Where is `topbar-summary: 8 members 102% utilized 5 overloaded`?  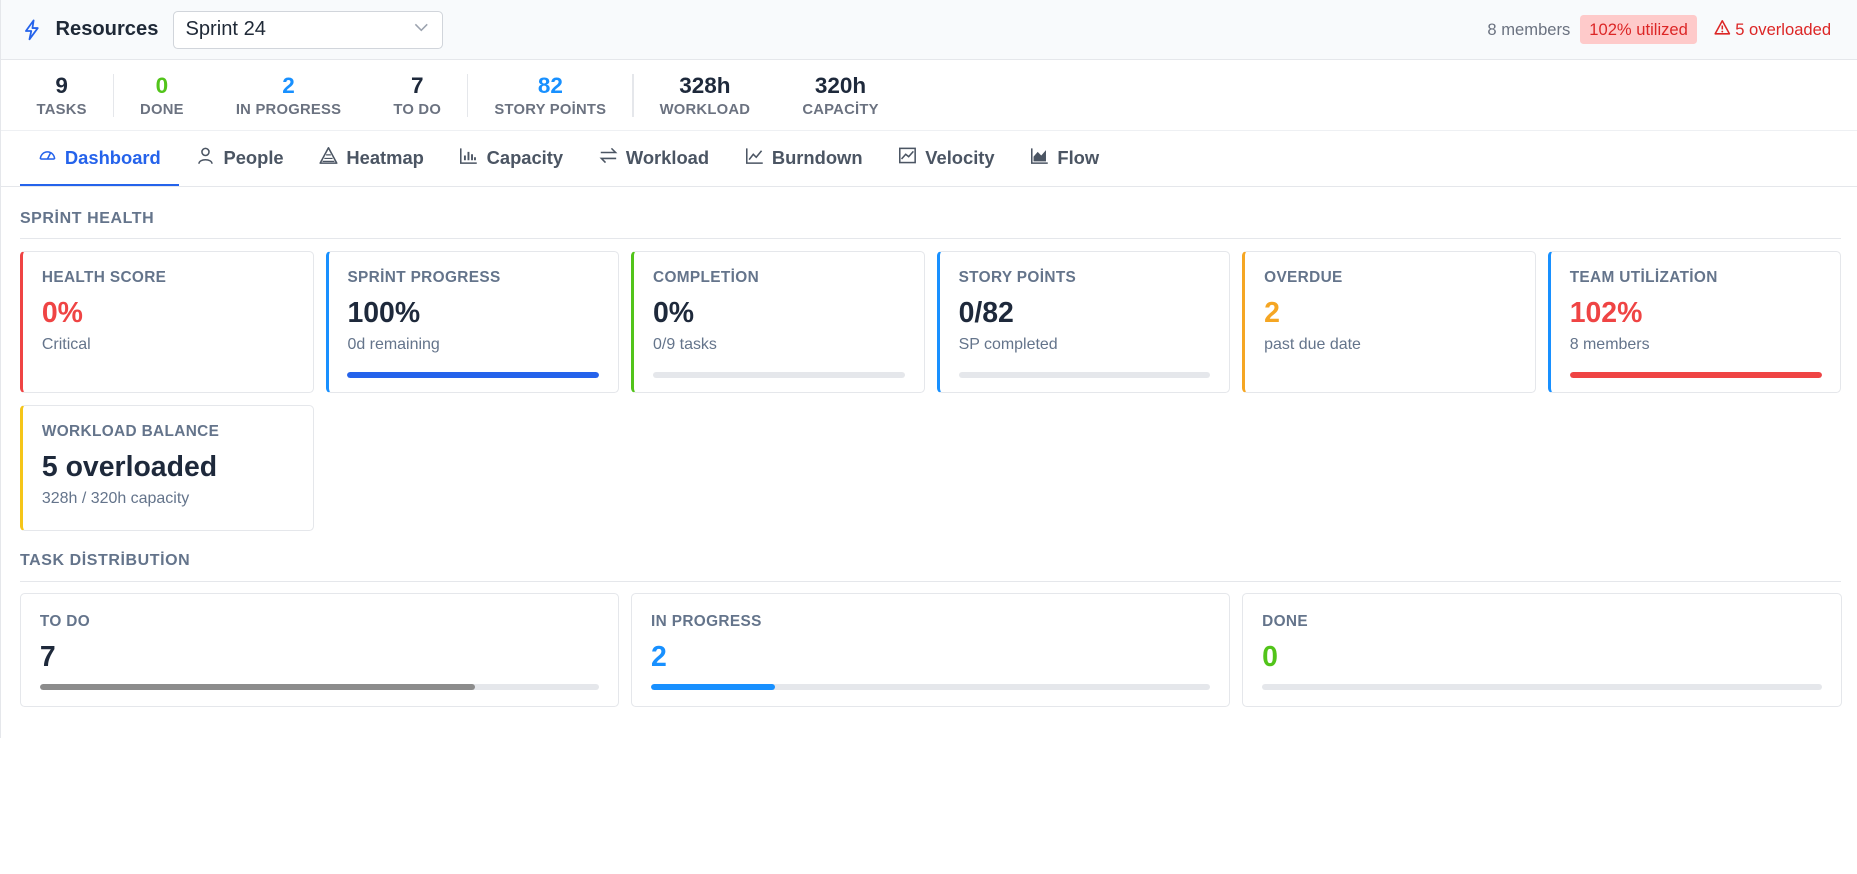 topbar-summary: 8 members 102% utilized 5 overloaded is located at coordinates (1662, 29).